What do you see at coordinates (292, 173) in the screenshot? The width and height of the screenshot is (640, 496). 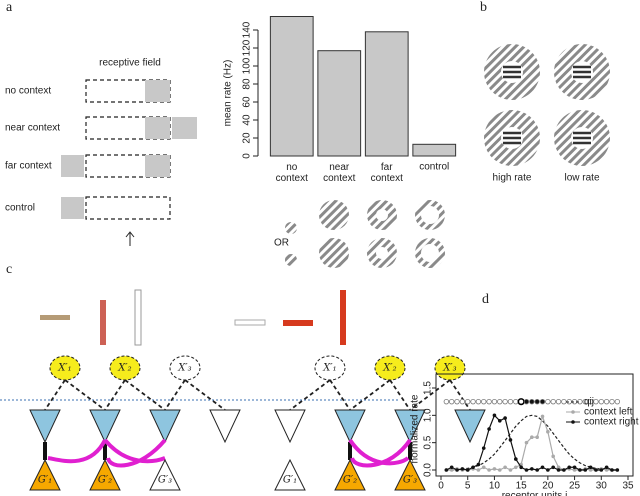 I see `x-tick-label: no context` at bounding box center [292, 173].